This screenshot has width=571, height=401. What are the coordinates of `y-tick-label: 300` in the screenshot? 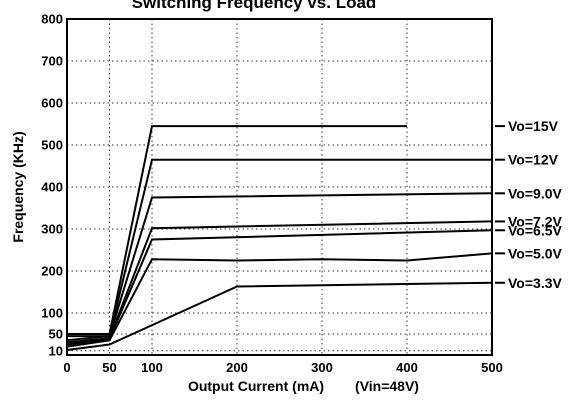 It's located at (52, 229).